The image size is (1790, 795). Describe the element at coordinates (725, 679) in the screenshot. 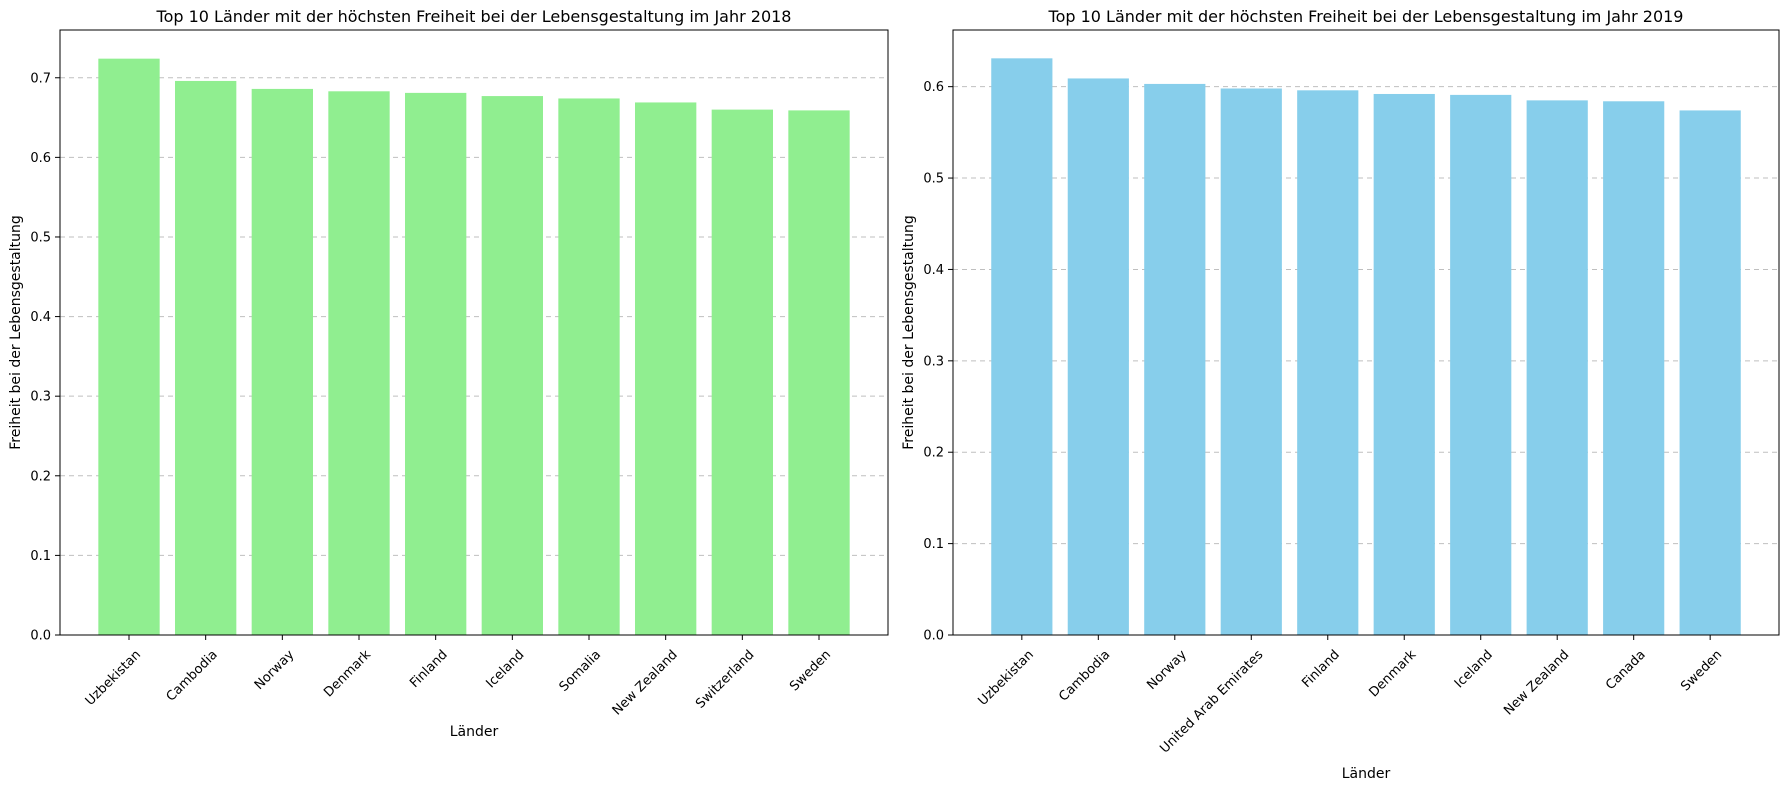

I see `x-tick-label: Switzerland` at that location.